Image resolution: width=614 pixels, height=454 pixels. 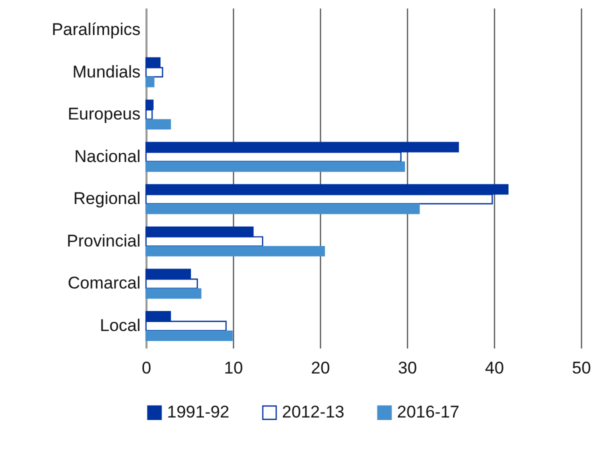 What do you see at coordinates (233, 368) in the screenshot?
I see `x-tick-label: 10` at bounding box center [233, 368].